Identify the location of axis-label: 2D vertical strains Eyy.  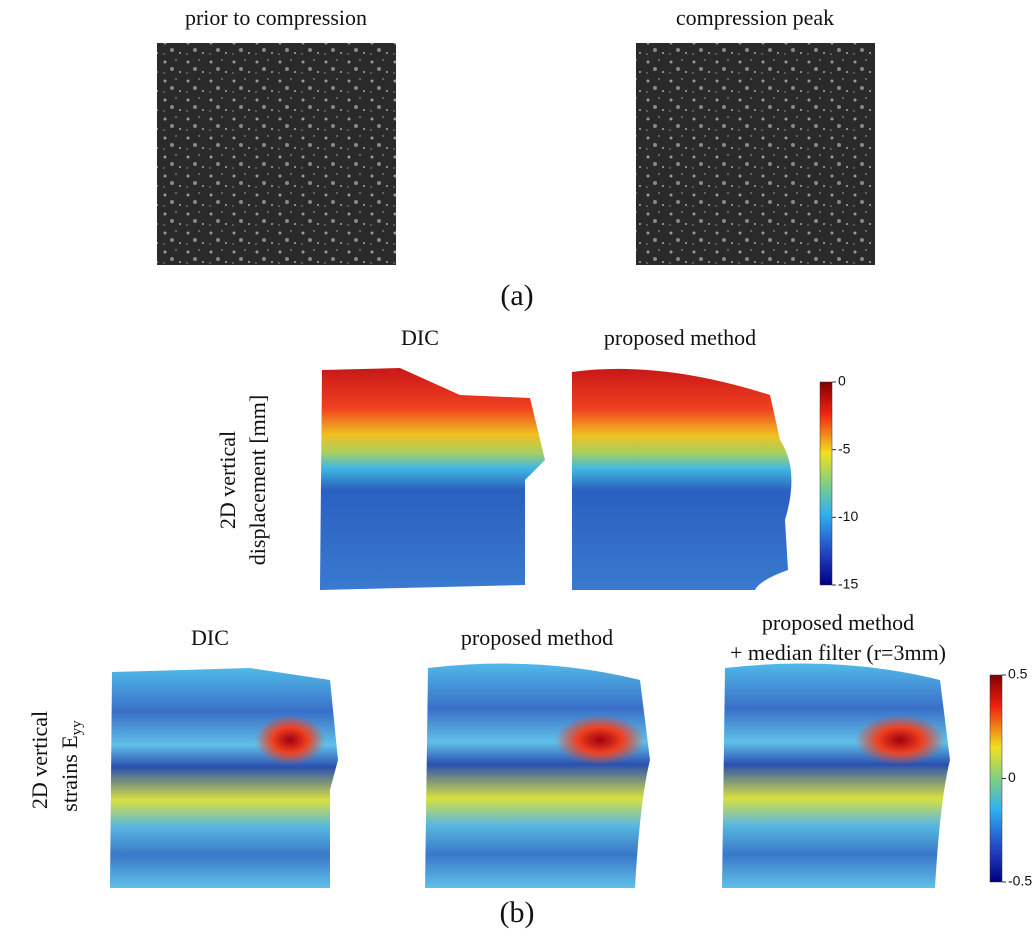
(56, 761).